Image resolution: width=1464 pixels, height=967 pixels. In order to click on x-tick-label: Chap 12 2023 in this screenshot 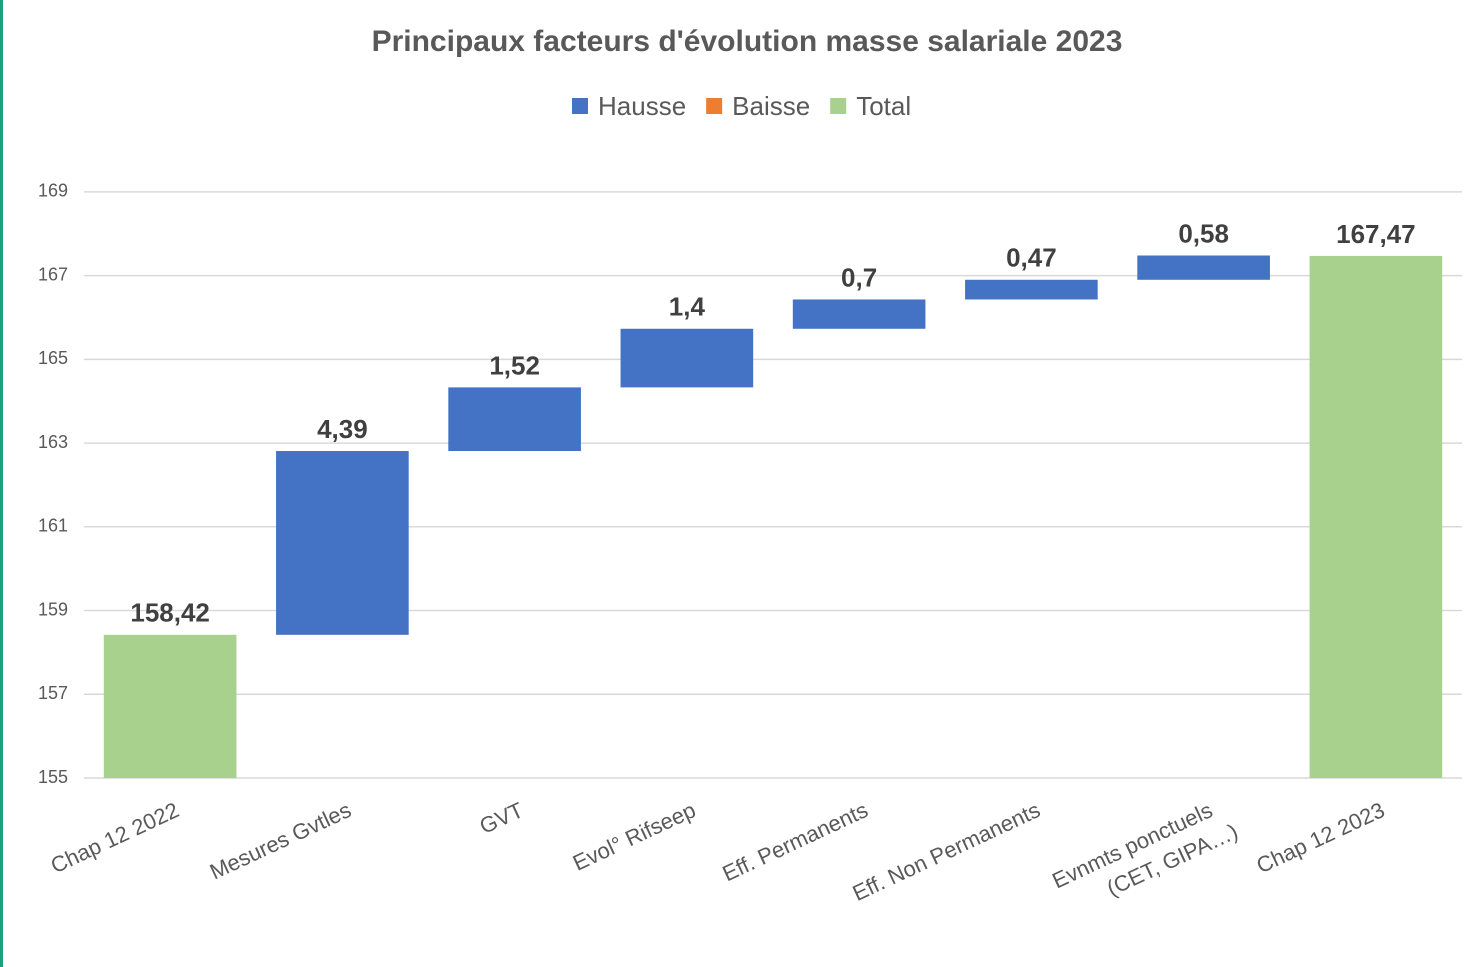, I will do `click(1321, 837)`.